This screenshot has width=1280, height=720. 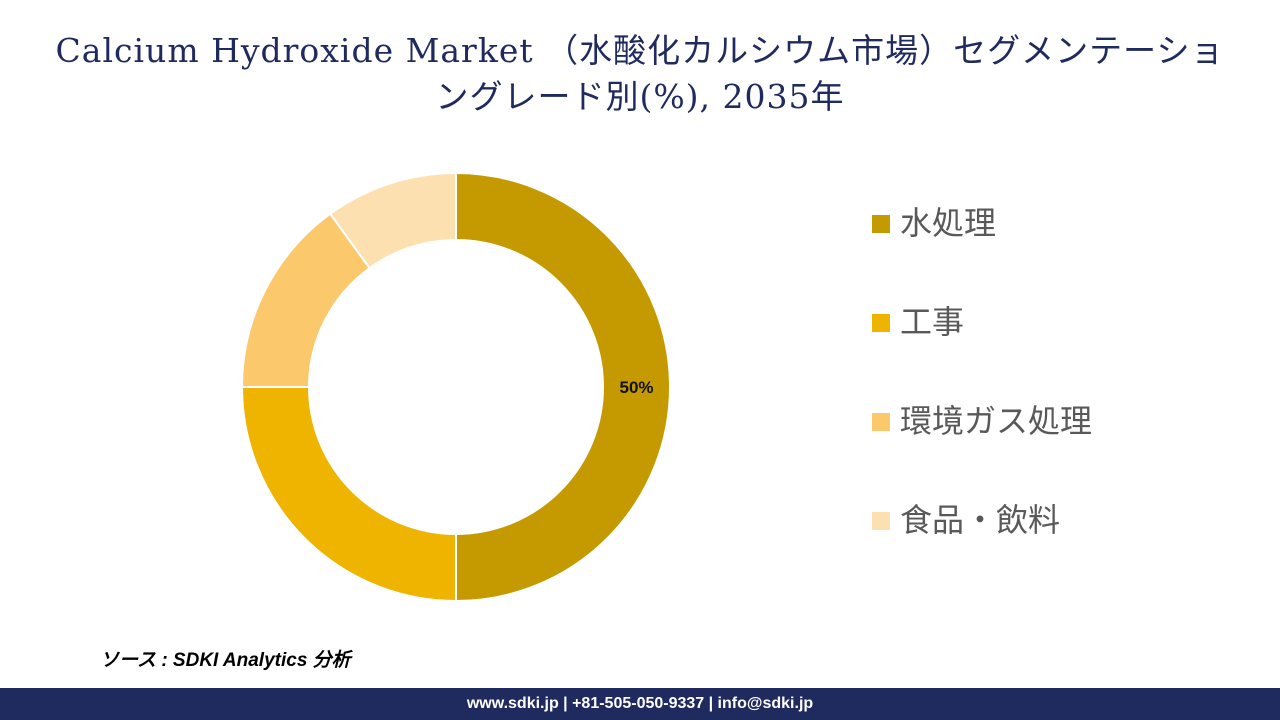 What do you see at coordinates (1062, 348) in the screenshot?
I see `legend-item-2: 工事` at bounding box center [1062, 348].